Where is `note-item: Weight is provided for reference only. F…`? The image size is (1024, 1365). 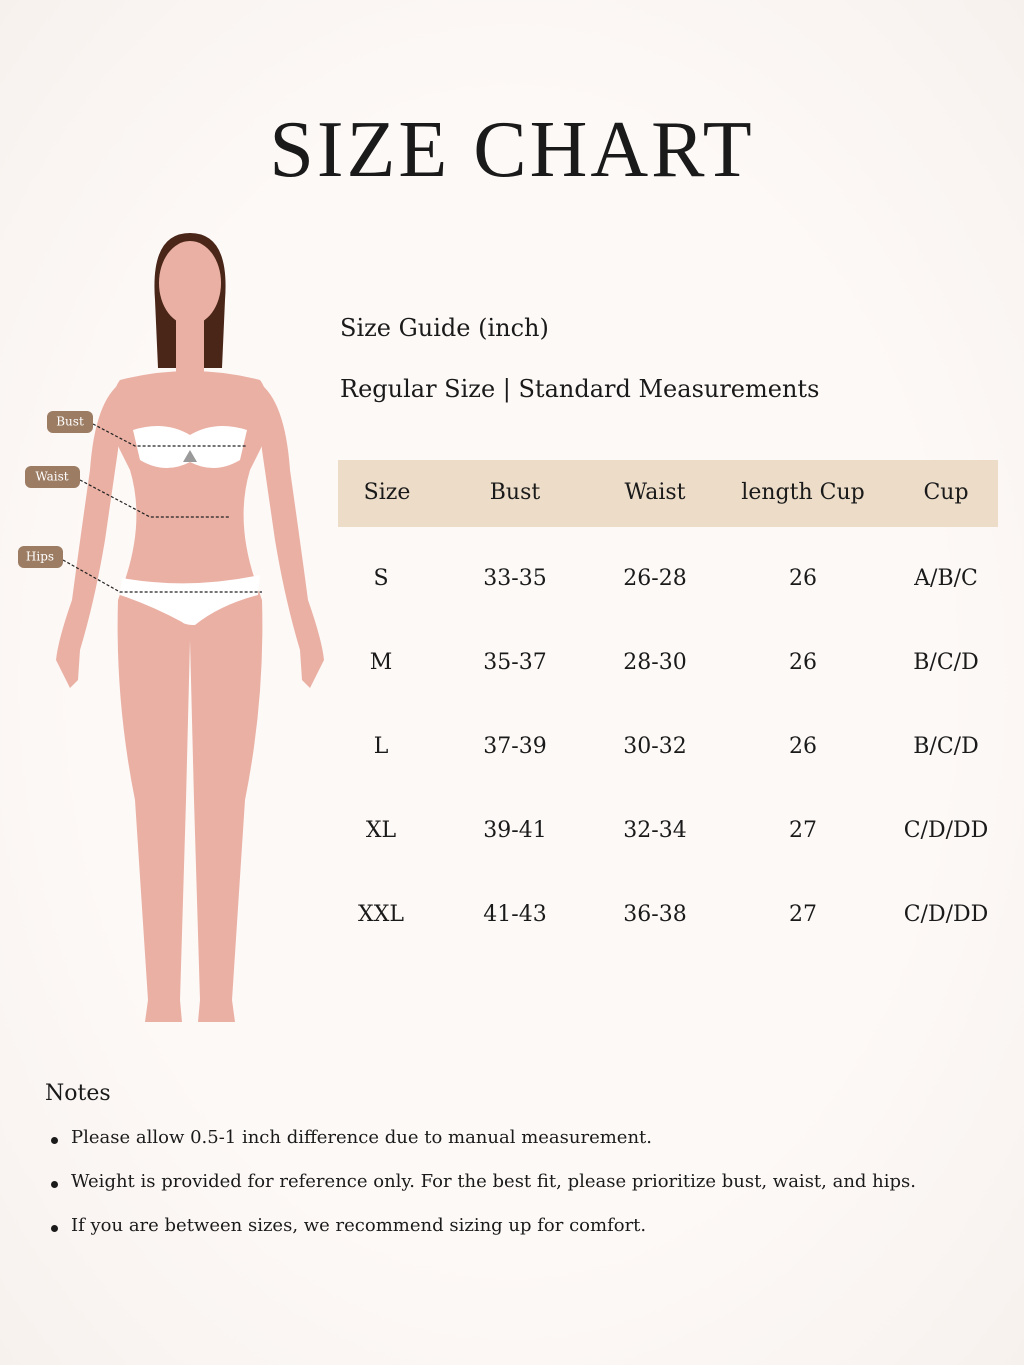
note-item: Weight is provided for reference only. F… is located at coordinates (494, 1181).